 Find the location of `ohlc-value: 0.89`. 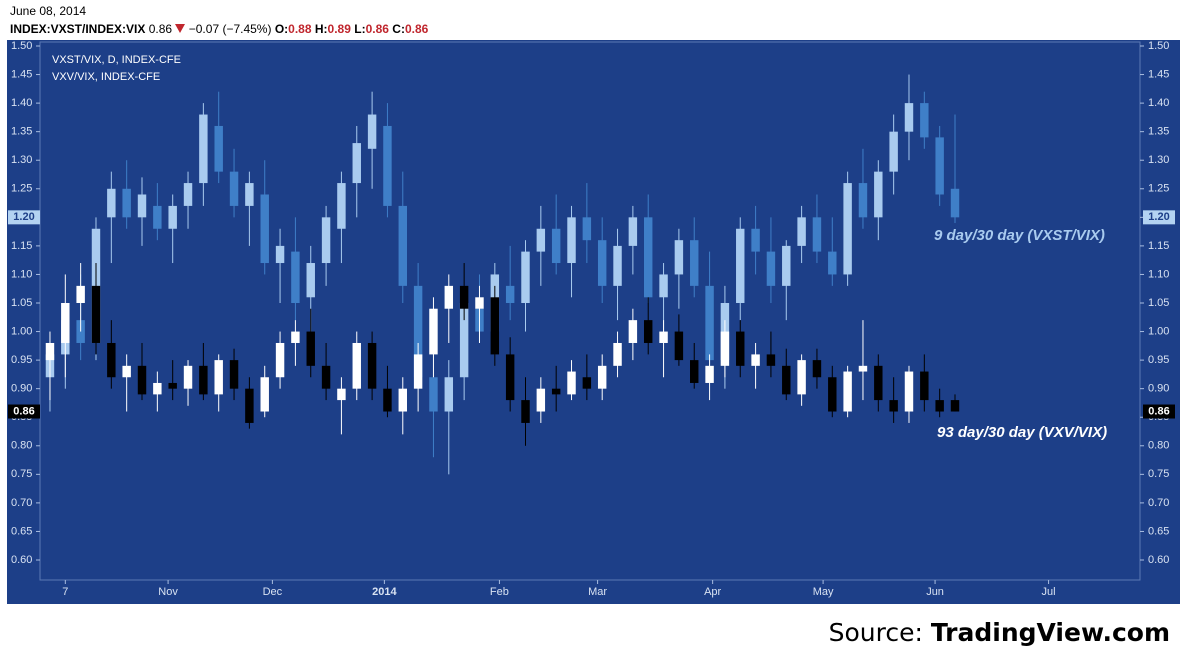

ohlc-value: 0.89 is located at coordinates (339, 29).